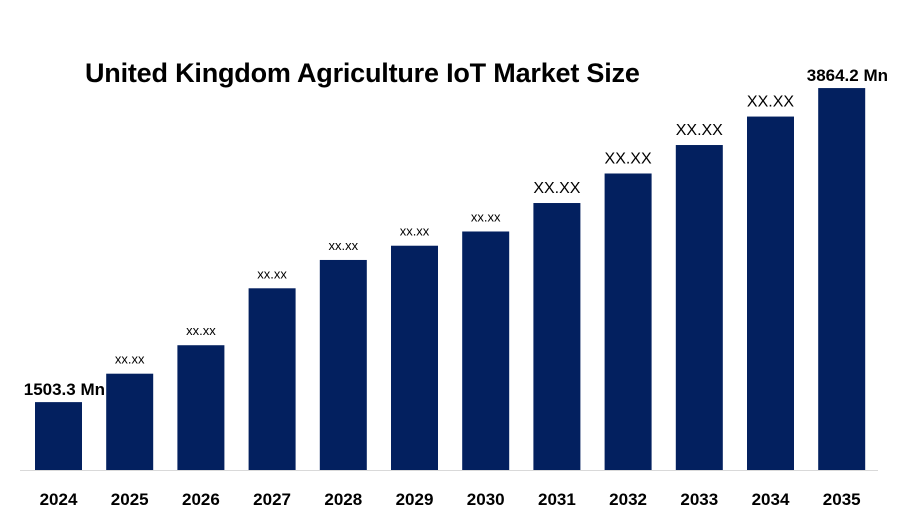 This screenshot has width=900, height=525. Describe the element at coordinates (272, 499) in the screenshot. I see `x-tick-label: 2027` at that location.